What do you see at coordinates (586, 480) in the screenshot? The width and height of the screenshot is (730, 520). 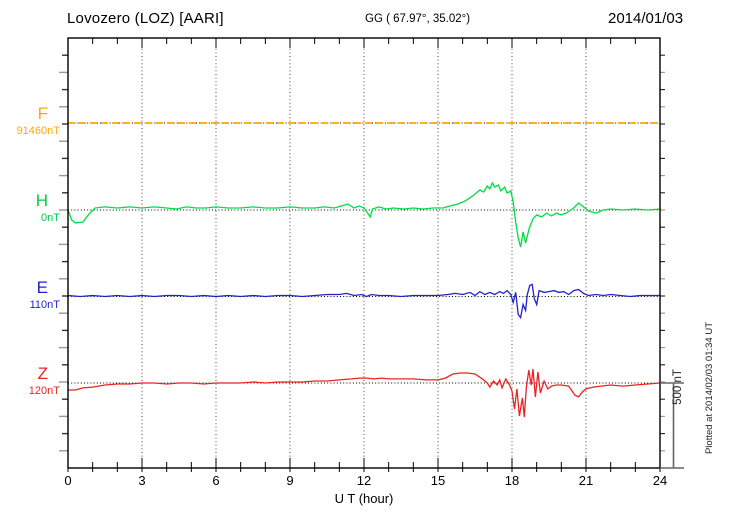 I see `x-tick-label-21: 21` at bounding box center [586, 480].